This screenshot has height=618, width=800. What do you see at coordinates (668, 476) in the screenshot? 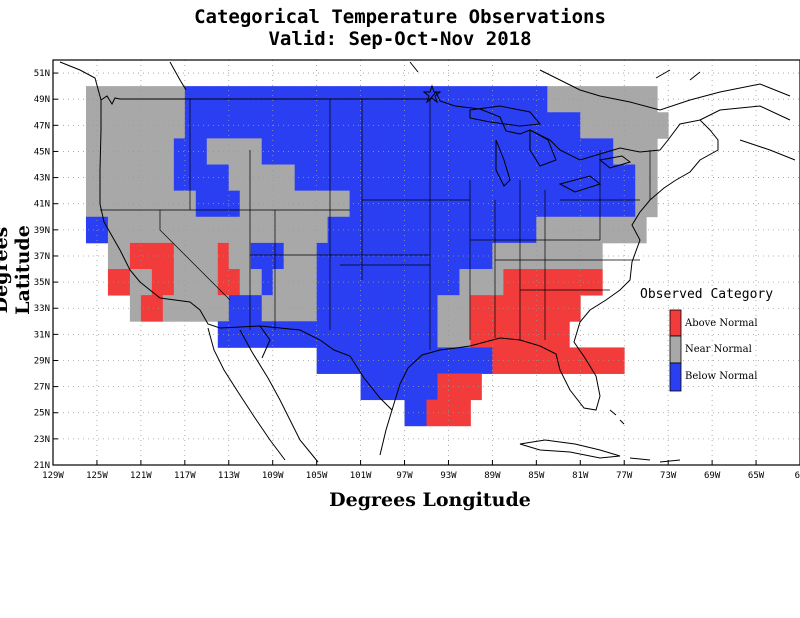
I see `x-tick-label: 73W` at bounding box center [668, 476].